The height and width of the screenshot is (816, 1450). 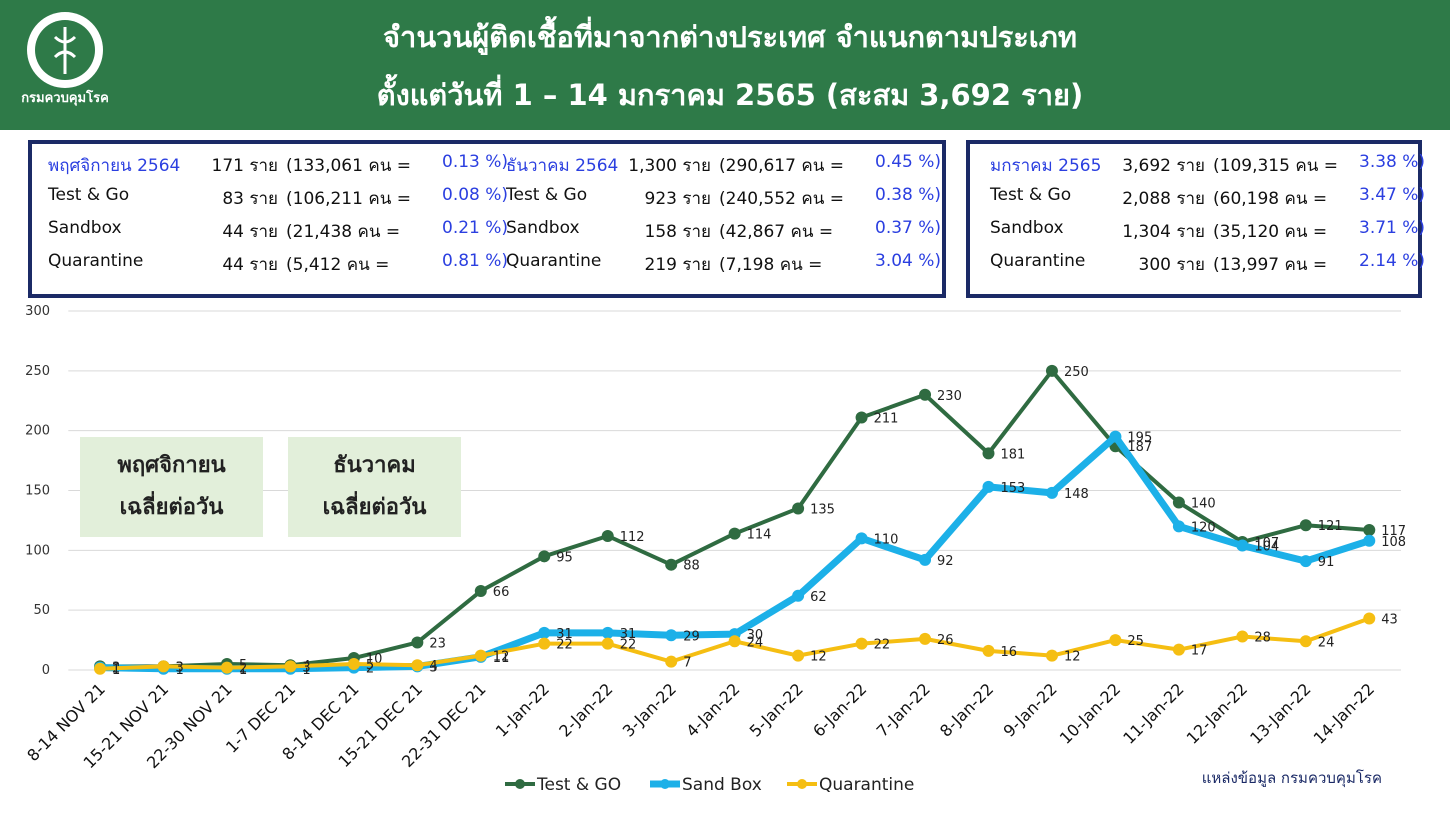 I want to click on data-label: 16, so click(x=1008, y=652).